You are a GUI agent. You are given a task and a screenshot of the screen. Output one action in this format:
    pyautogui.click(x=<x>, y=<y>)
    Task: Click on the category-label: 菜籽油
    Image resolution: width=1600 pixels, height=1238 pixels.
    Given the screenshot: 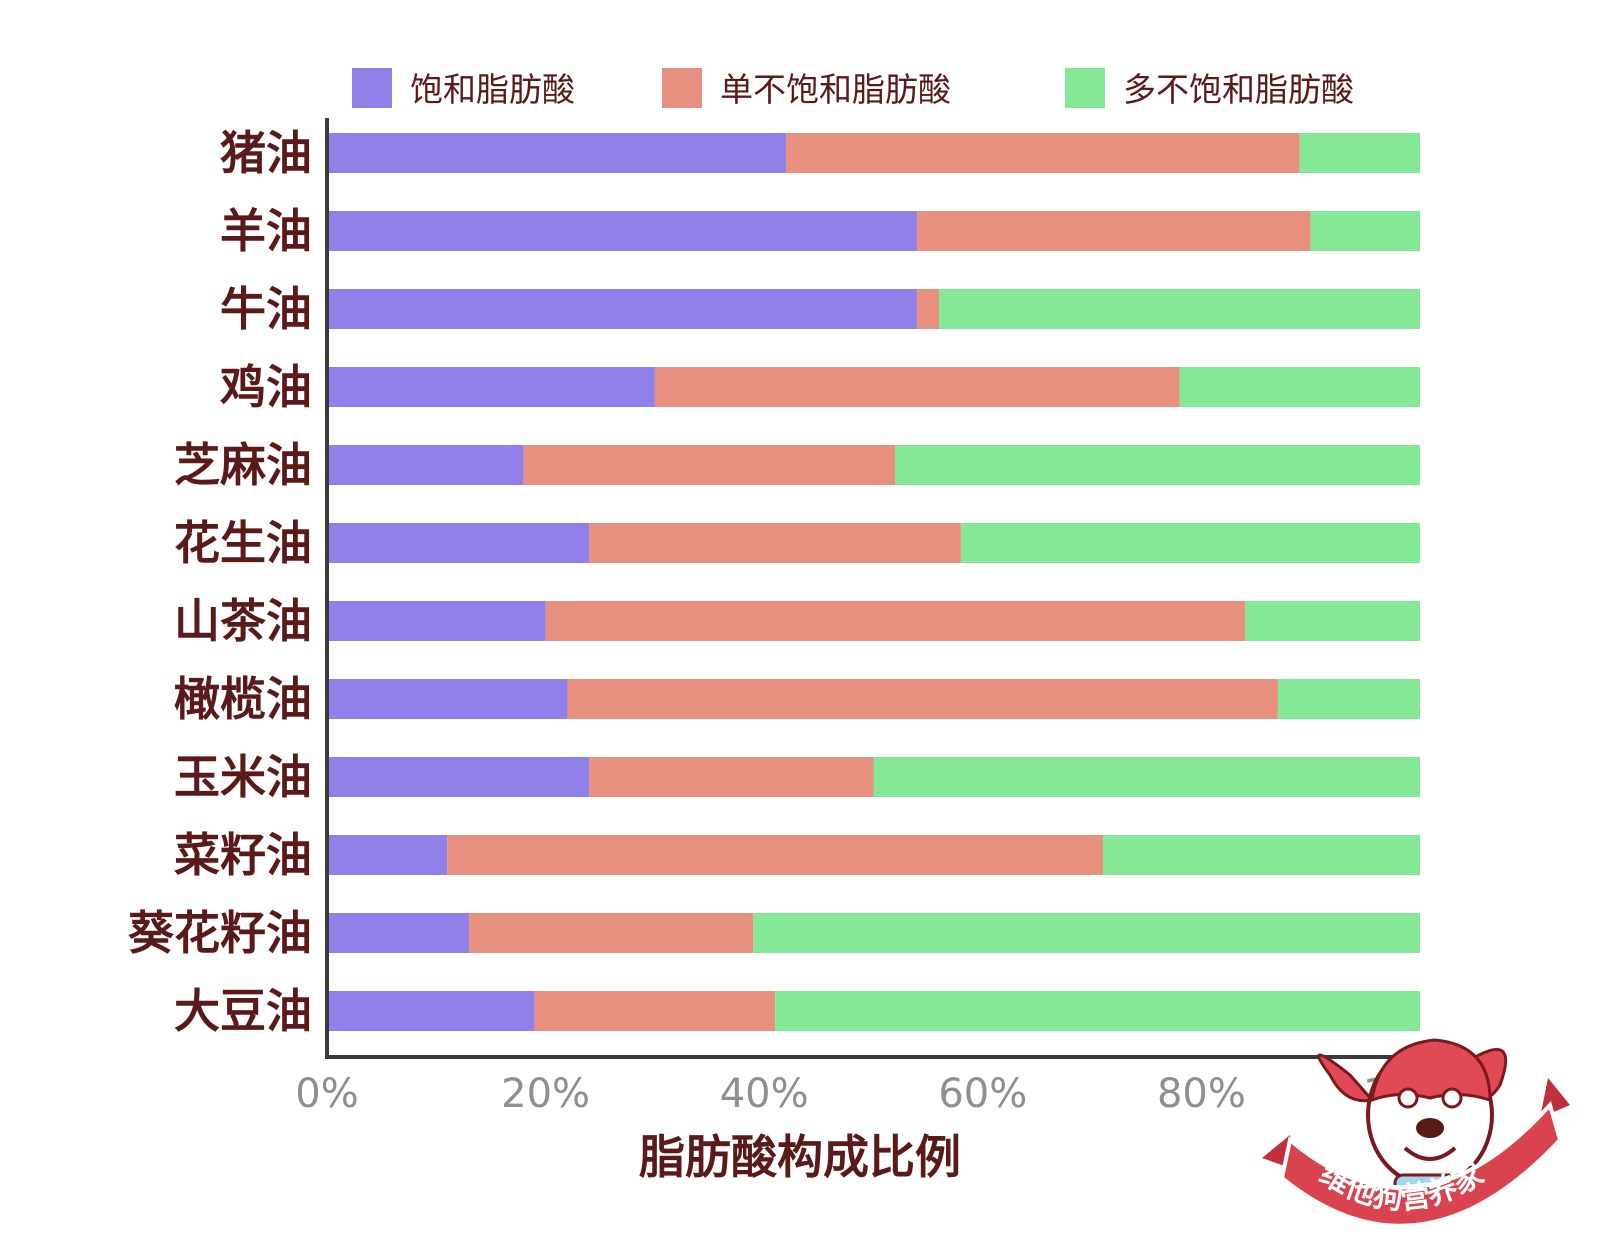 What is the action you would take?
    pyautogui.click(x=243, y=855)
    